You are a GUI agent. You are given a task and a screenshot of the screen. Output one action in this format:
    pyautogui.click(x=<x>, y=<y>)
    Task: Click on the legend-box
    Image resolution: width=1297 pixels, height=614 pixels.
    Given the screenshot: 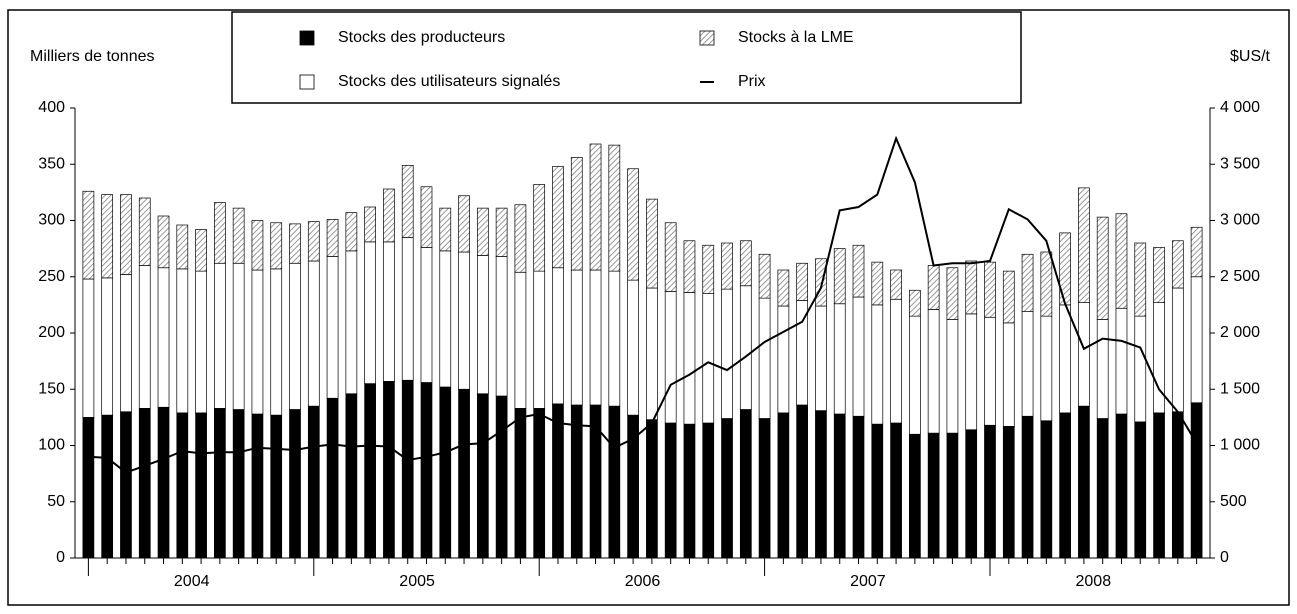 What is the action you would take?
    pyautogui.click(x=626, y=57)
    